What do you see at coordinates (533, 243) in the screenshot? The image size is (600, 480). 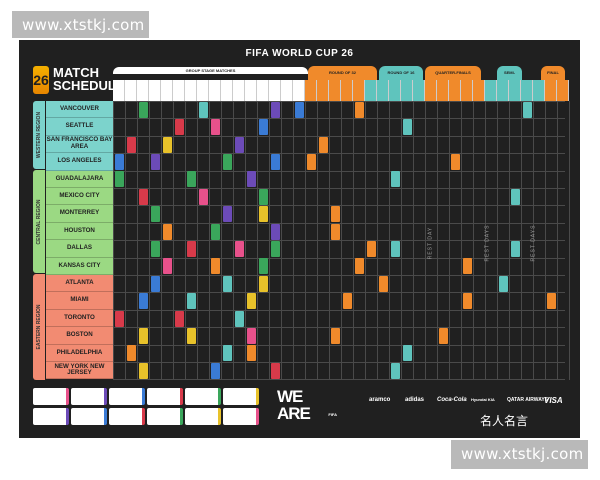 I see `rest-day-label-3: REST DAYS` at bounding box center [533, 243].